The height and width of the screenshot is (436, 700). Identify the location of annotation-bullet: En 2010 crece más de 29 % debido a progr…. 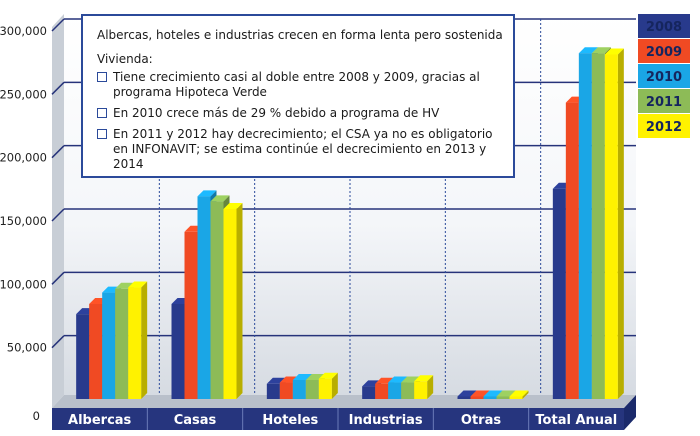
(300, 113).